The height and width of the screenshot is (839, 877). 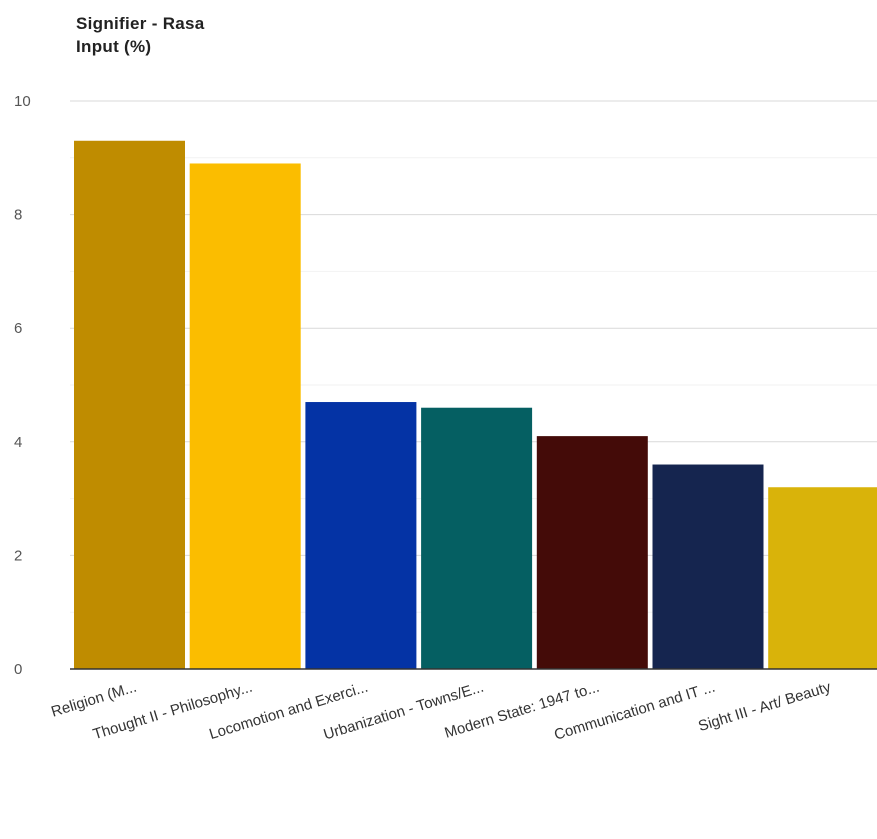 What do you see at coordinates (764, 706) in the screenshot?
I see `x-category-label: Sight III - Art/ Beauty` at bounding box center [764, 706].